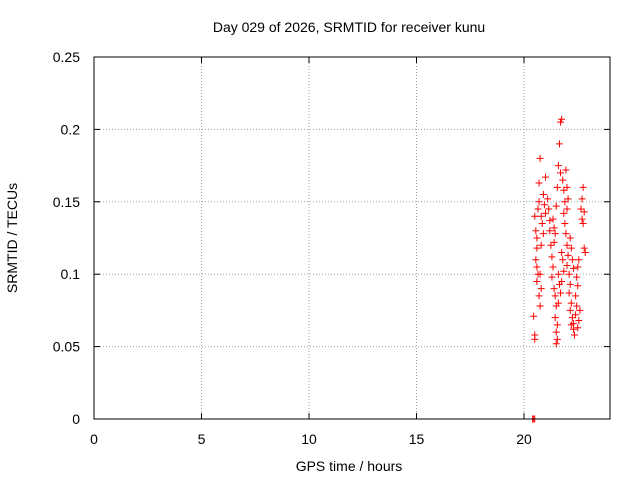  What do you see at coordinates (66, 347) in the screenshot?
I see `y-tick-label: 0.05` at bounding box center [66, 347].